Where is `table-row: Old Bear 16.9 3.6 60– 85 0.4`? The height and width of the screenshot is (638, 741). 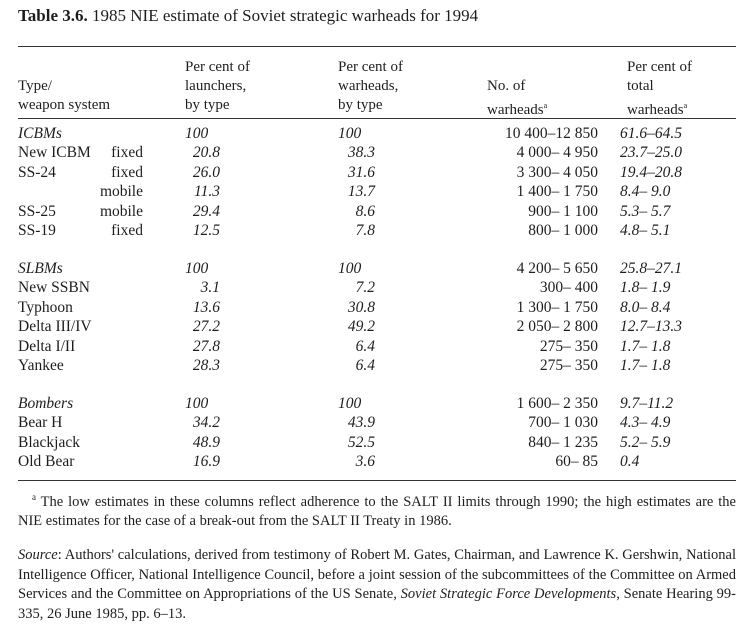
table-row: Old Bear 16.9 3.6 60– 85 0.4 is located at coordinates (370, 461).